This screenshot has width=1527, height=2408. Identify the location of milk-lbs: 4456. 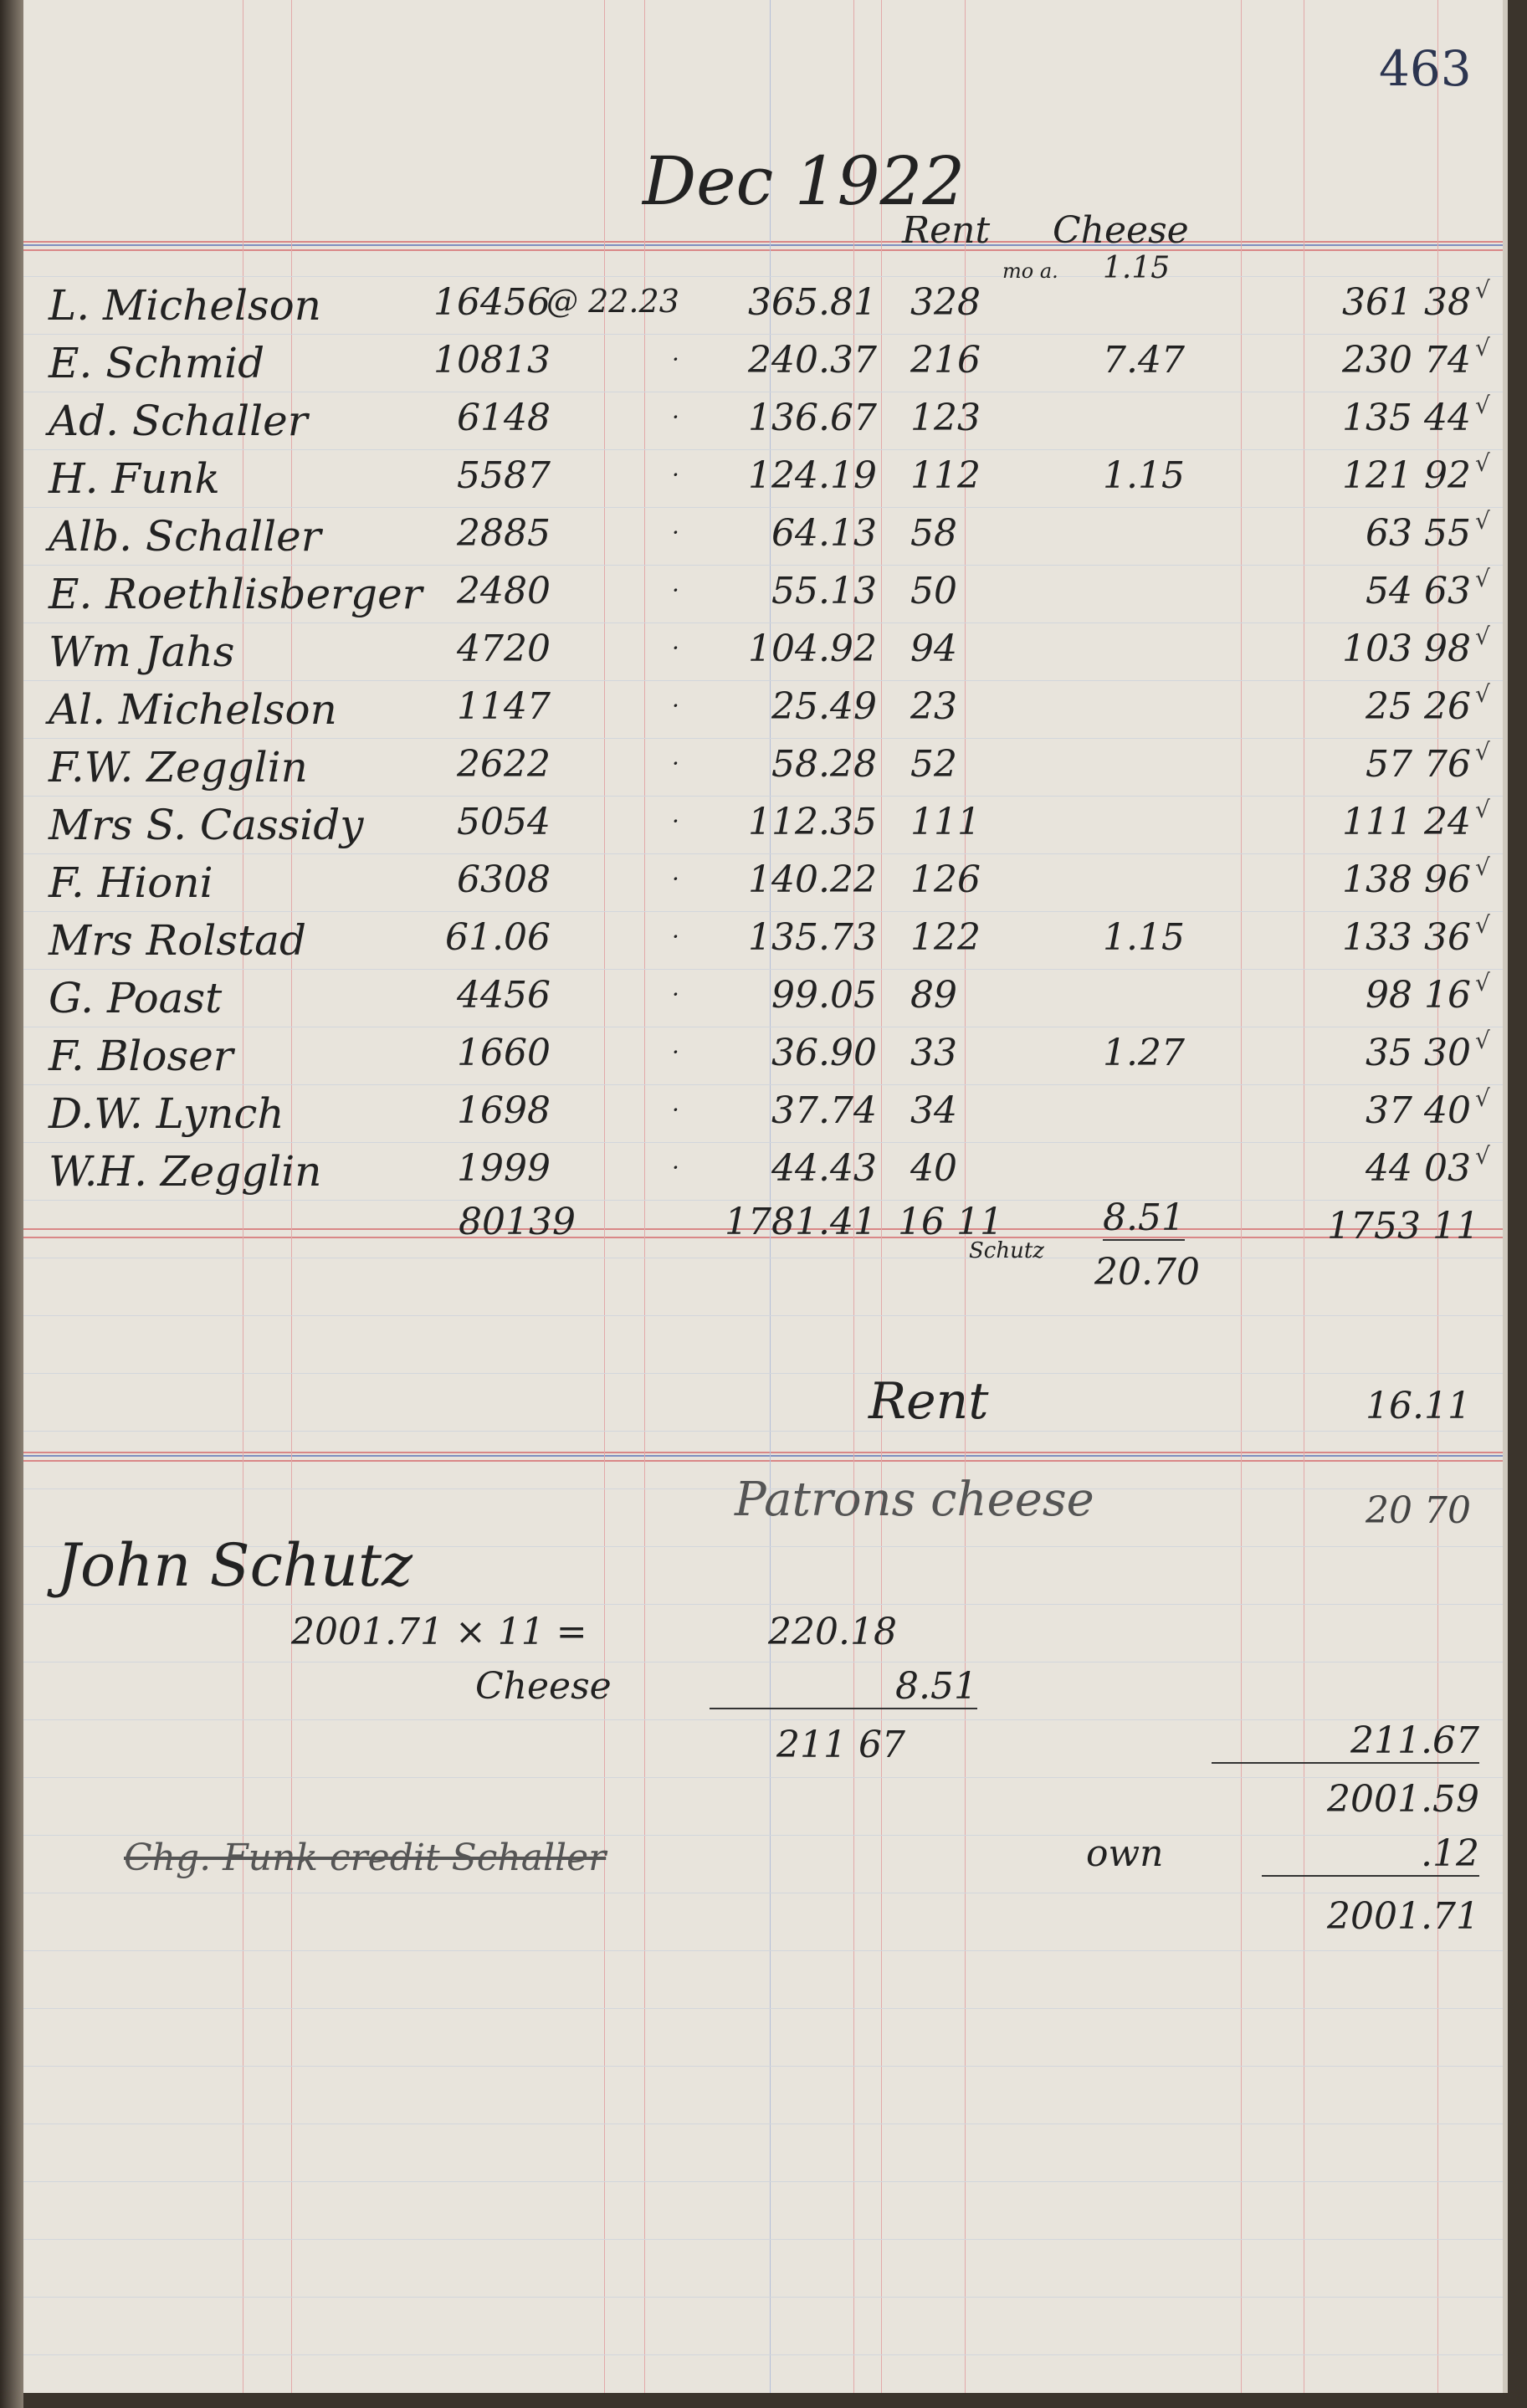
(504, 995).